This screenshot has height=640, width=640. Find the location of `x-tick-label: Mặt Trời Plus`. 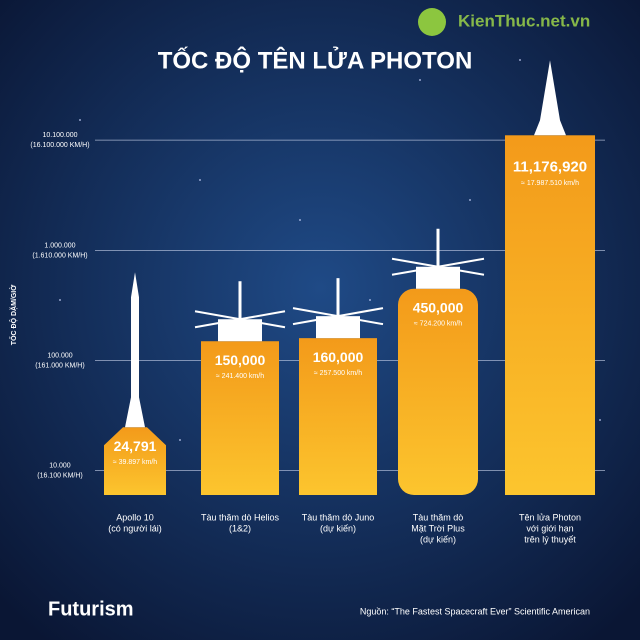

x-tick-label: Mặt Trời Plus is located at coordinates (438, 528).